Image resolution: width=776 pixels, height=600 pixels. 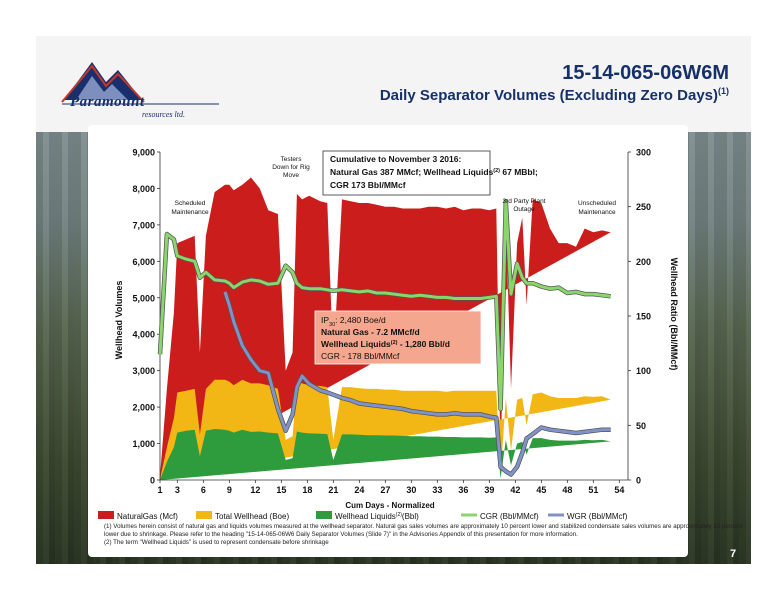 I want to click on x-axis-label: Cum Days - Normalized, so click(x=389, y=505).